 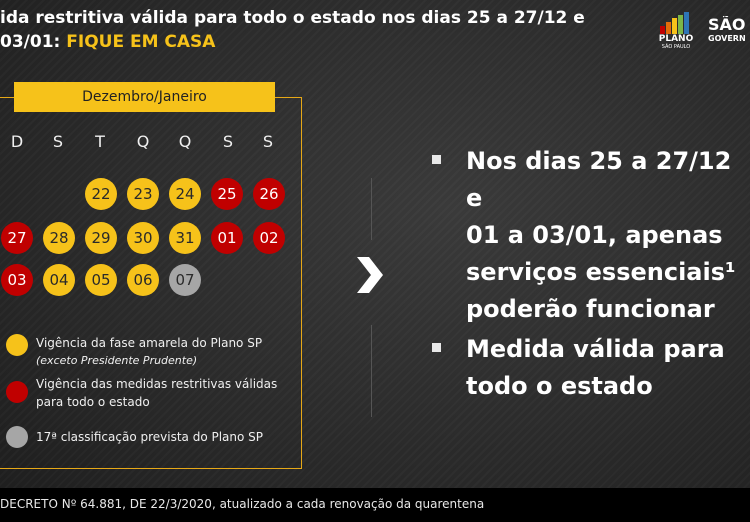 I want to click on footer-bar, so click(x=375, y=505).